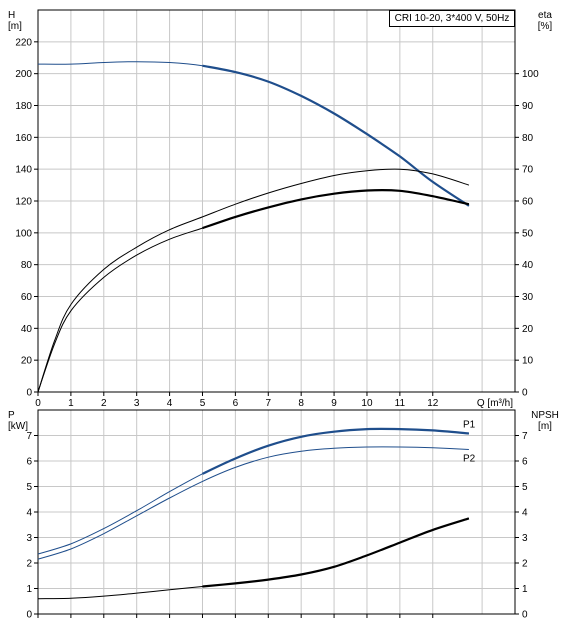  Describe the element at coordinates (29, 436) in the screenshot. I see `y-tick-label: 7` at that location.